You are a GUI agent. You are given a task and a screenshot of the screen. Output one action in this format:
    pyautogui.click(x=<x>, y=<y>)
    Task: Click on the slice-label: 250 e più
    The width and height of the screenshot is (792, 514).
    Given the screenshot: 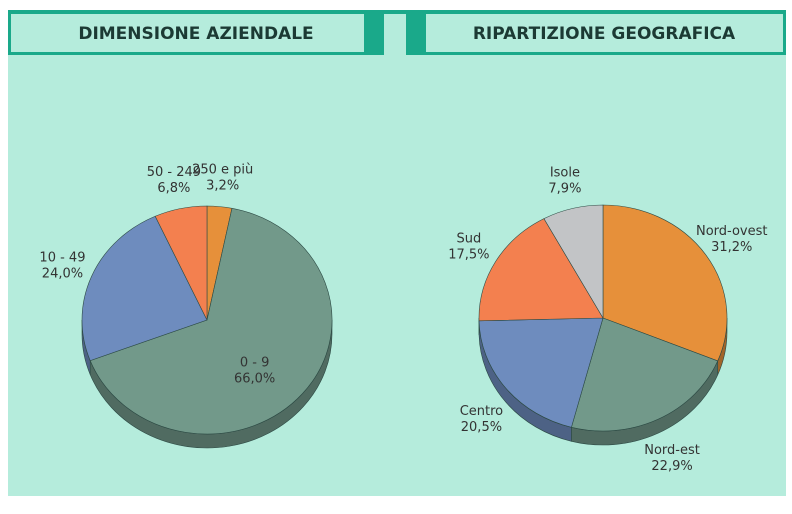 What is the action you would take?
    pyautogui.click(x=222, y=170)
    